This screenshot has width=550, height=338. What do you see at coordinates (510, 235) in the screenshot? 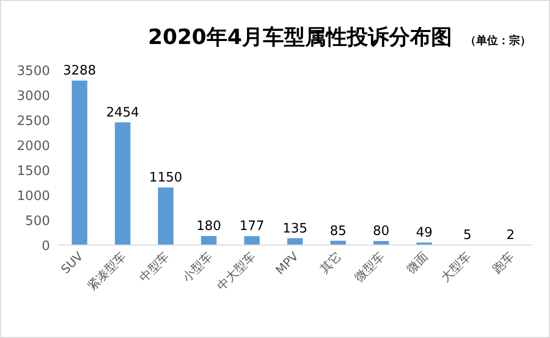
I see `data-label: 2` at bounding box center [510, 235].